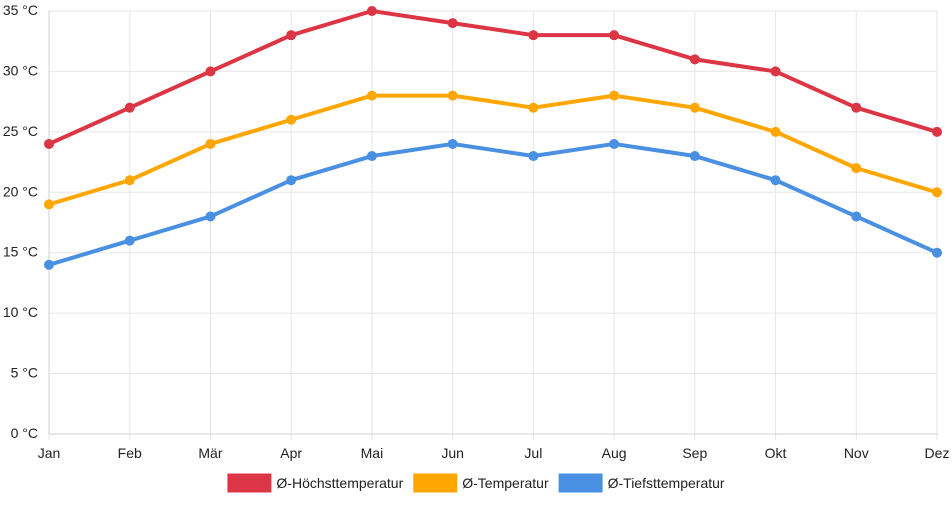 The width and height of the screenshot is (952, 505). Describe the element at coordinates (20, 70) in the screenshot. I see `y-tick-label: 30 °C` at that location.